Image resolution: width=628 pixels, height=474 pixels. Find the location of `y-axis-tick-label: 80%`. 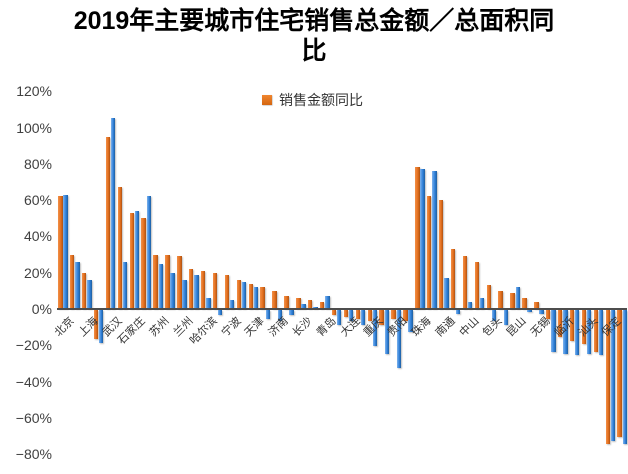

y-axis-tick-label: 80% is located at coordinates (37, 163).